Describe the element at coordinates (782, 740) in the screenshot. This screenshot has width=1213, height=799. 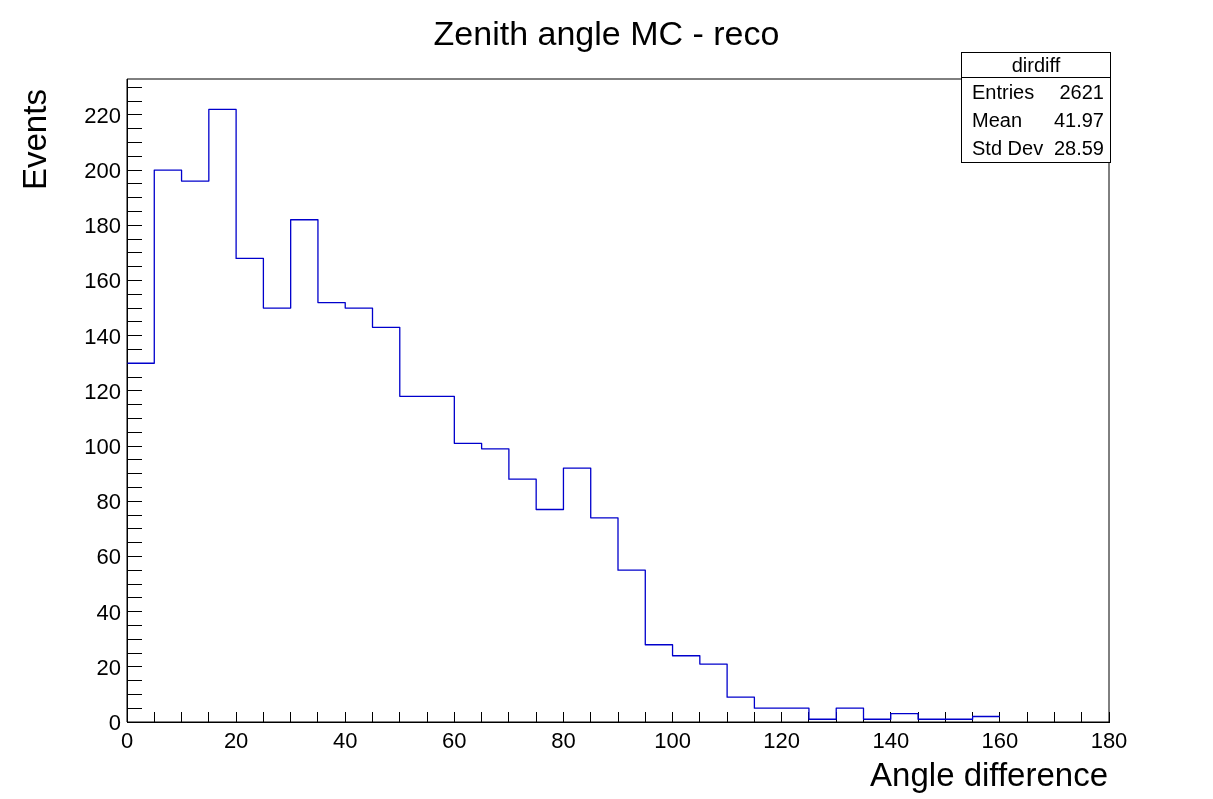
I see `x-tick-label: 120` at that location.